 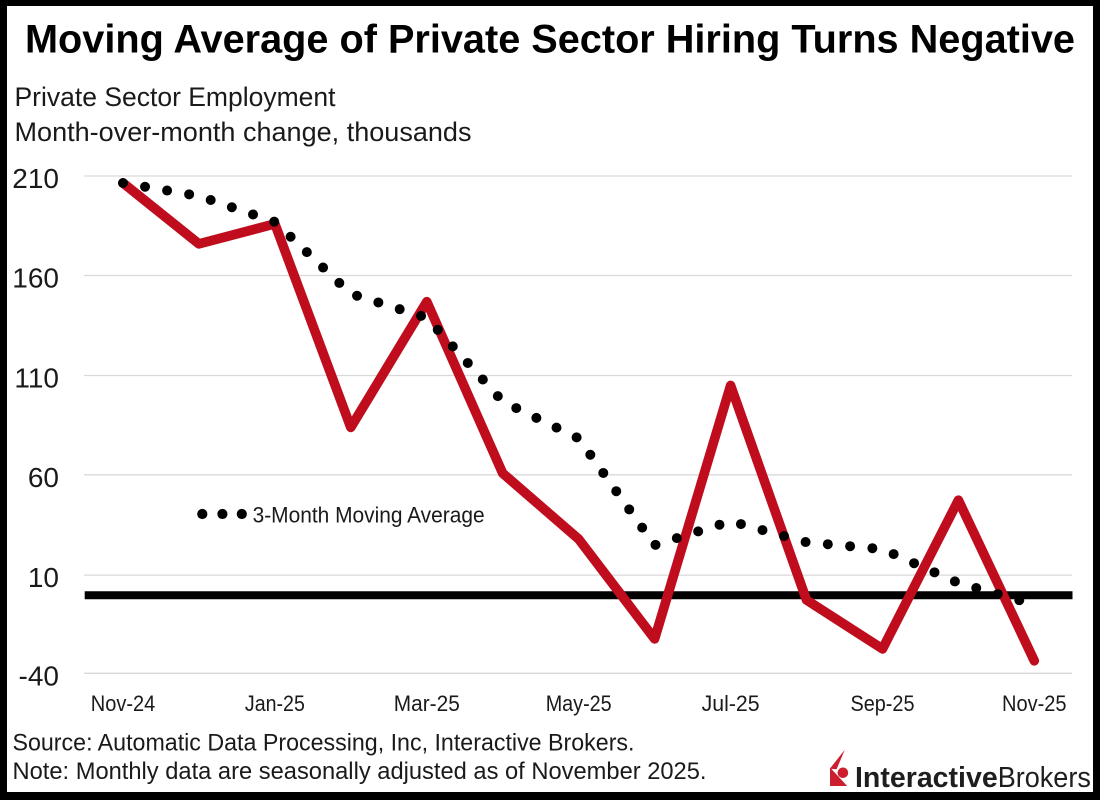 I want to click on svg-text:Month-over-month change, thous: Month-over-month change, thousands, so click(x=243, y=132).